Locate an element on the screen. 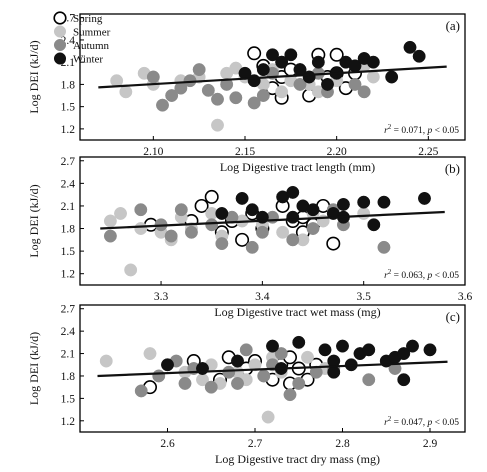 The width and height of the screenshot is (487, 472). stat-annotation: r2 = 0.071, p < 0.05 is located at coordinates (421, 129).